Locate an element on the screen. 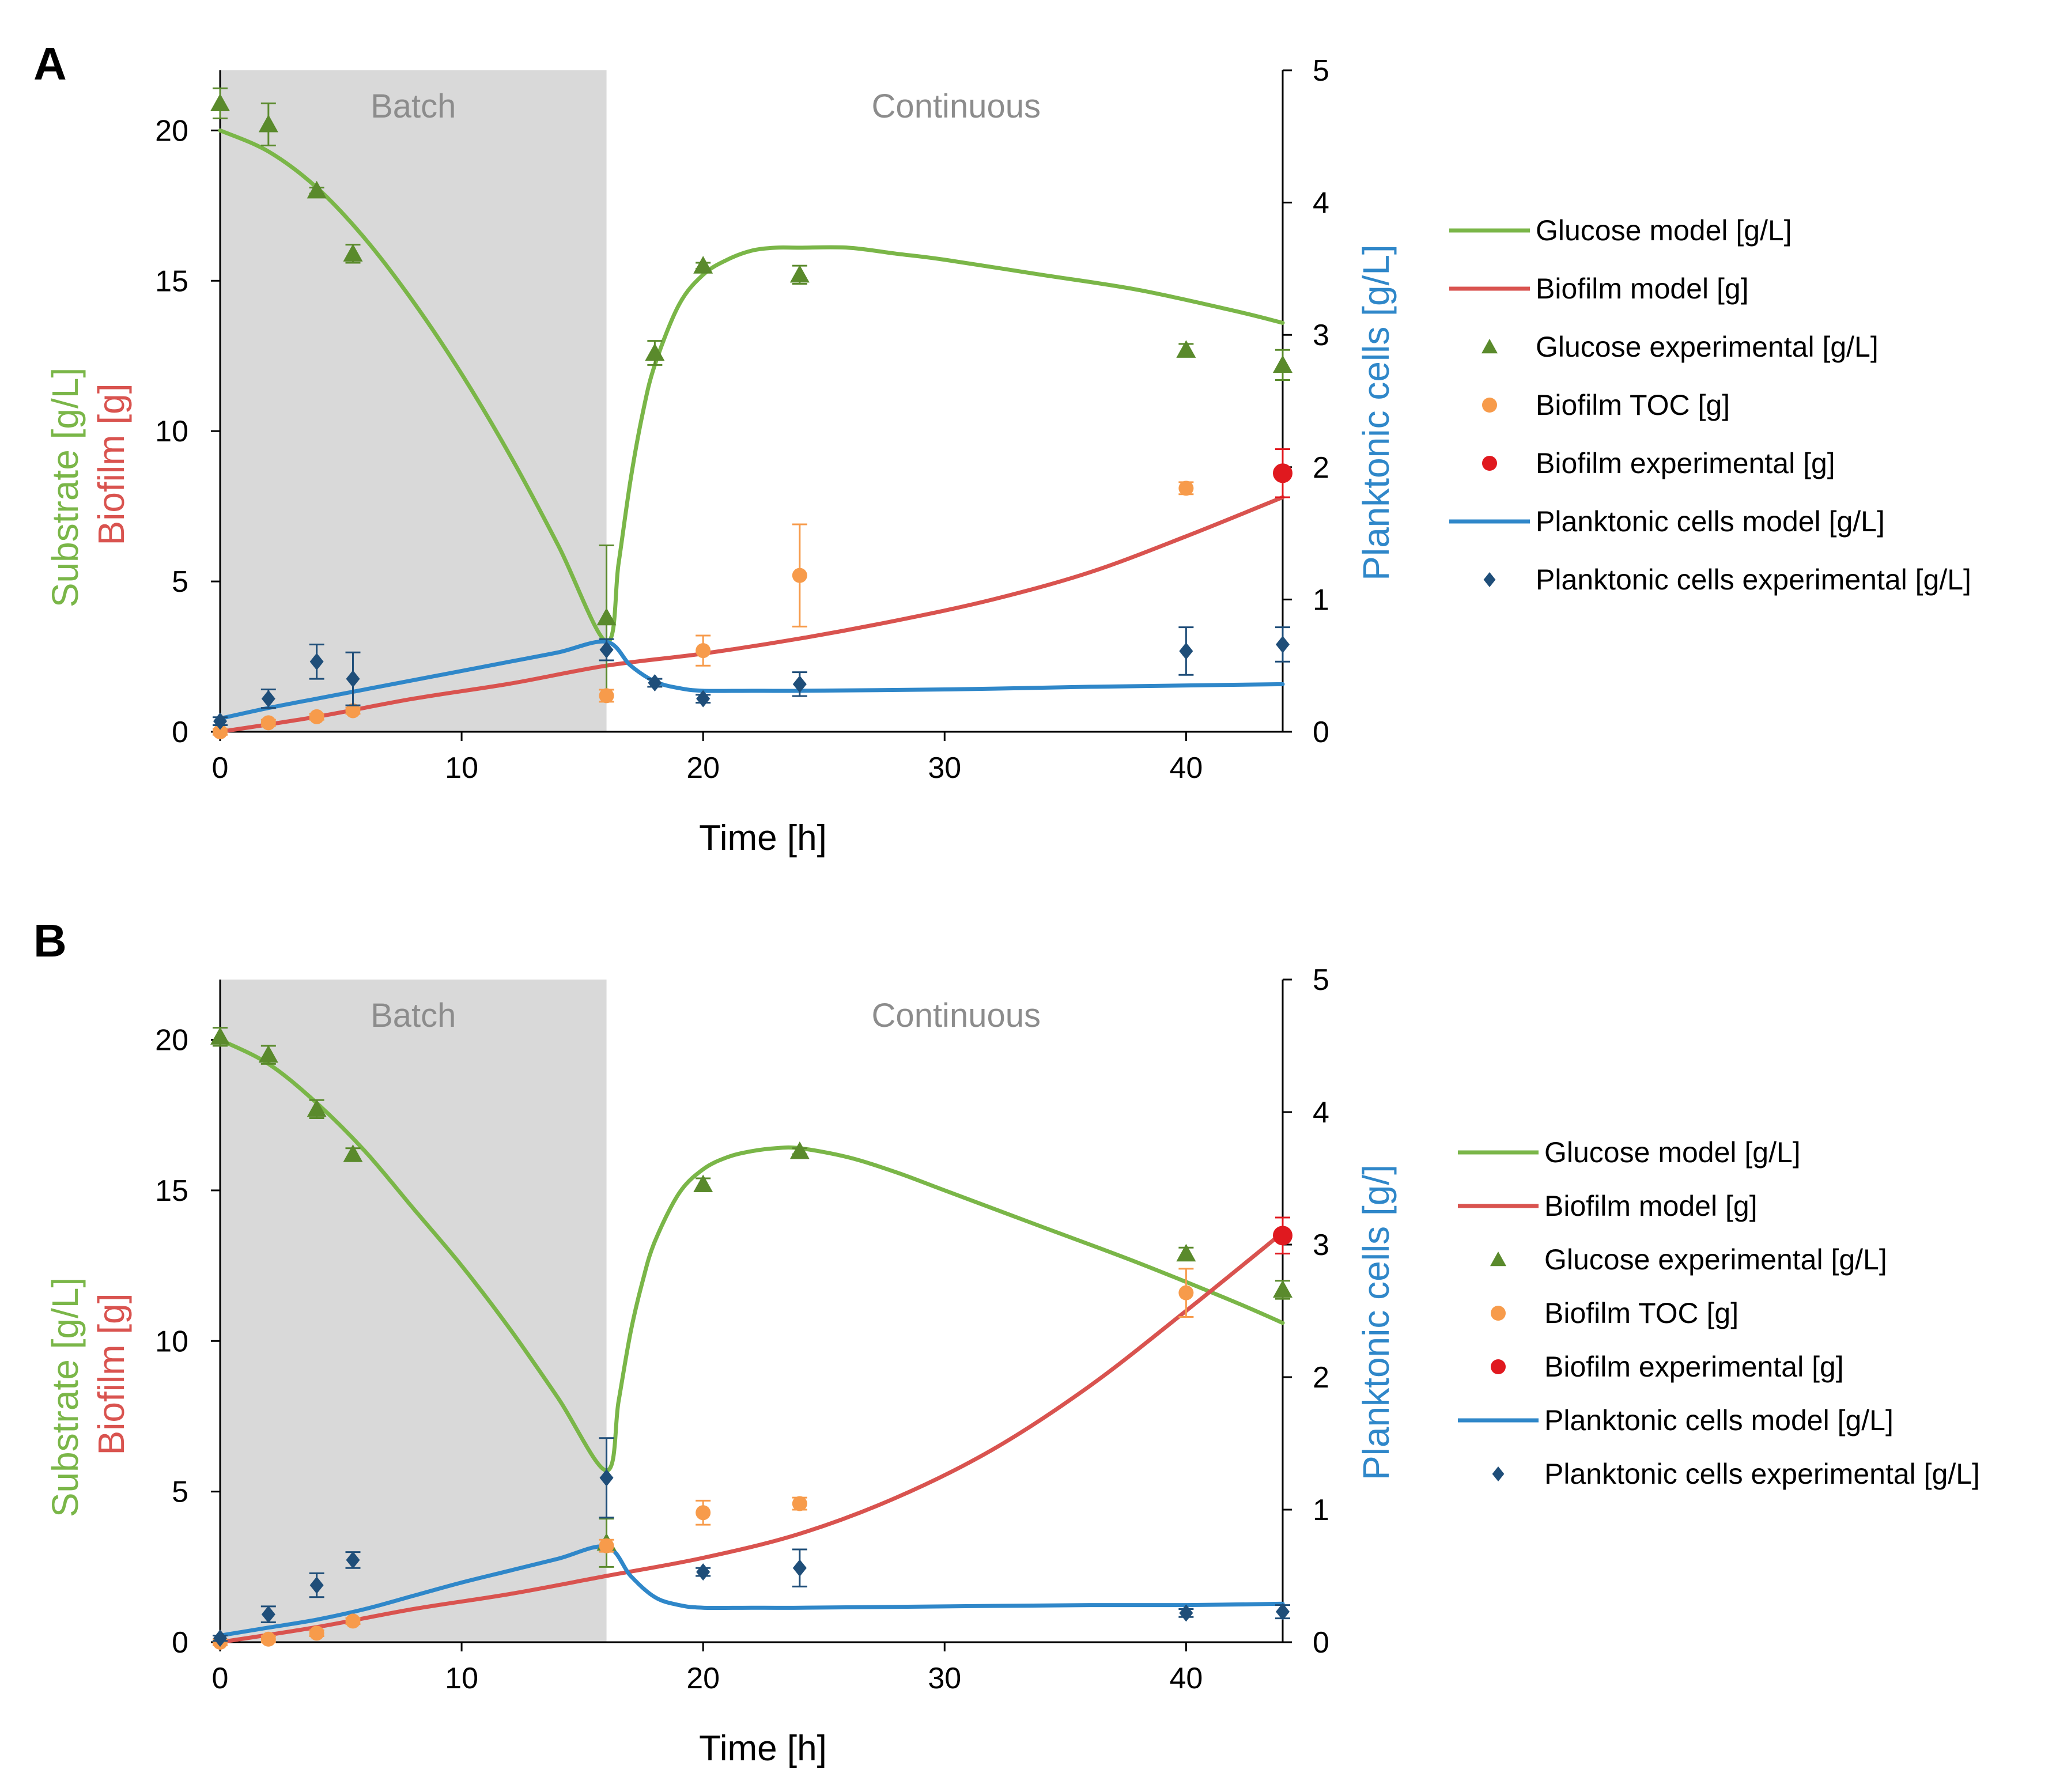 This screenshot has height=1792, width=2056. right-y-tick-label: 5 is located at coordinates (1321, 980).